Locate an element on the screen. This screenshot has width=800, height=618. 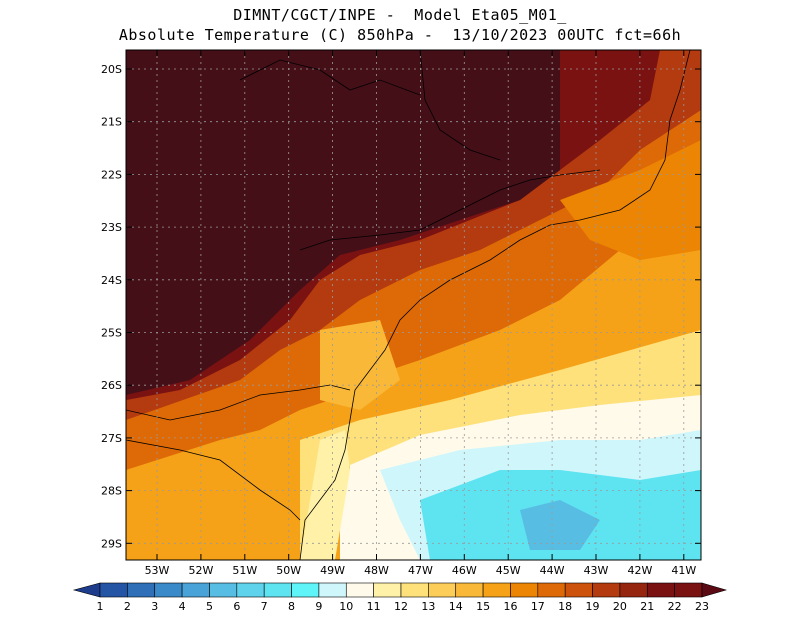
lon-label-49W: 49W is located at coordinates (332, 570).